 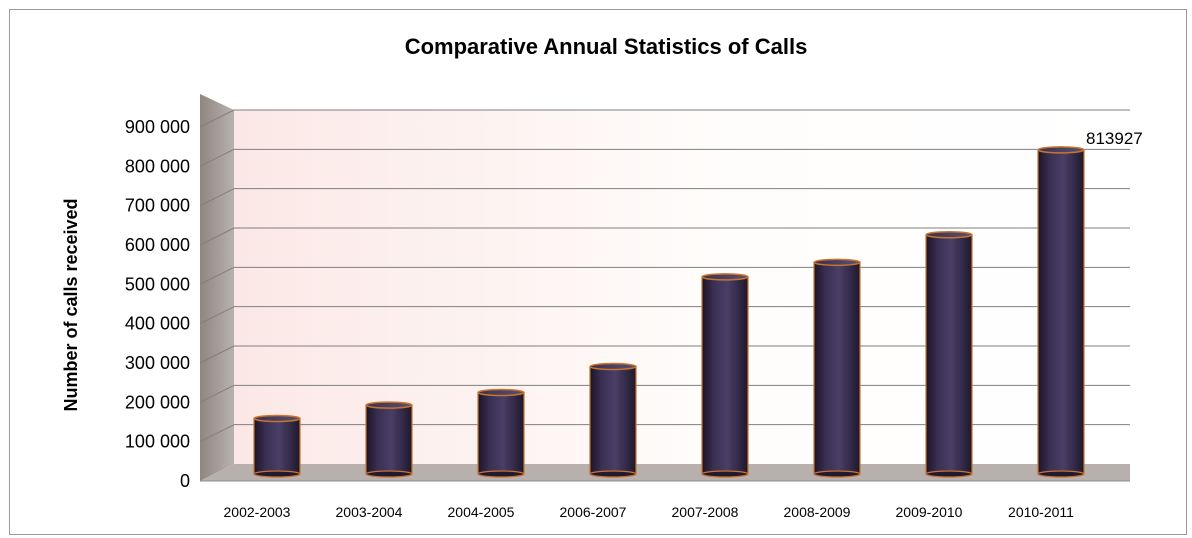 I want to click on bar-2010-2011, so click(x=1061, y=312).